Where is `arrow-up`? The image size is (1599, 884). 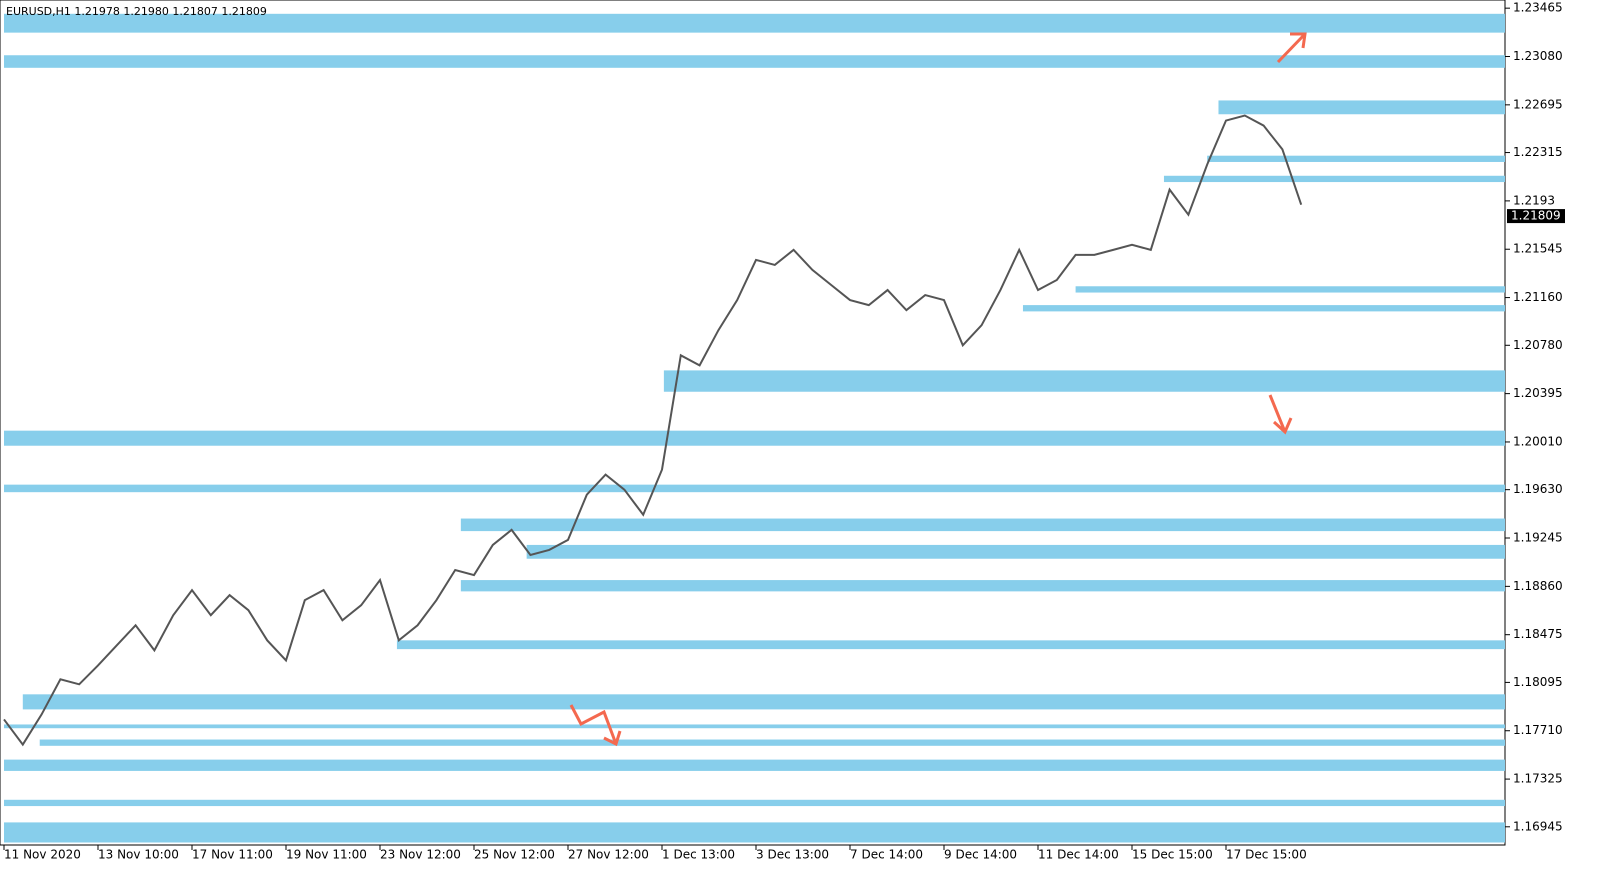 arrow-up is located at coordinates (1291, 48).